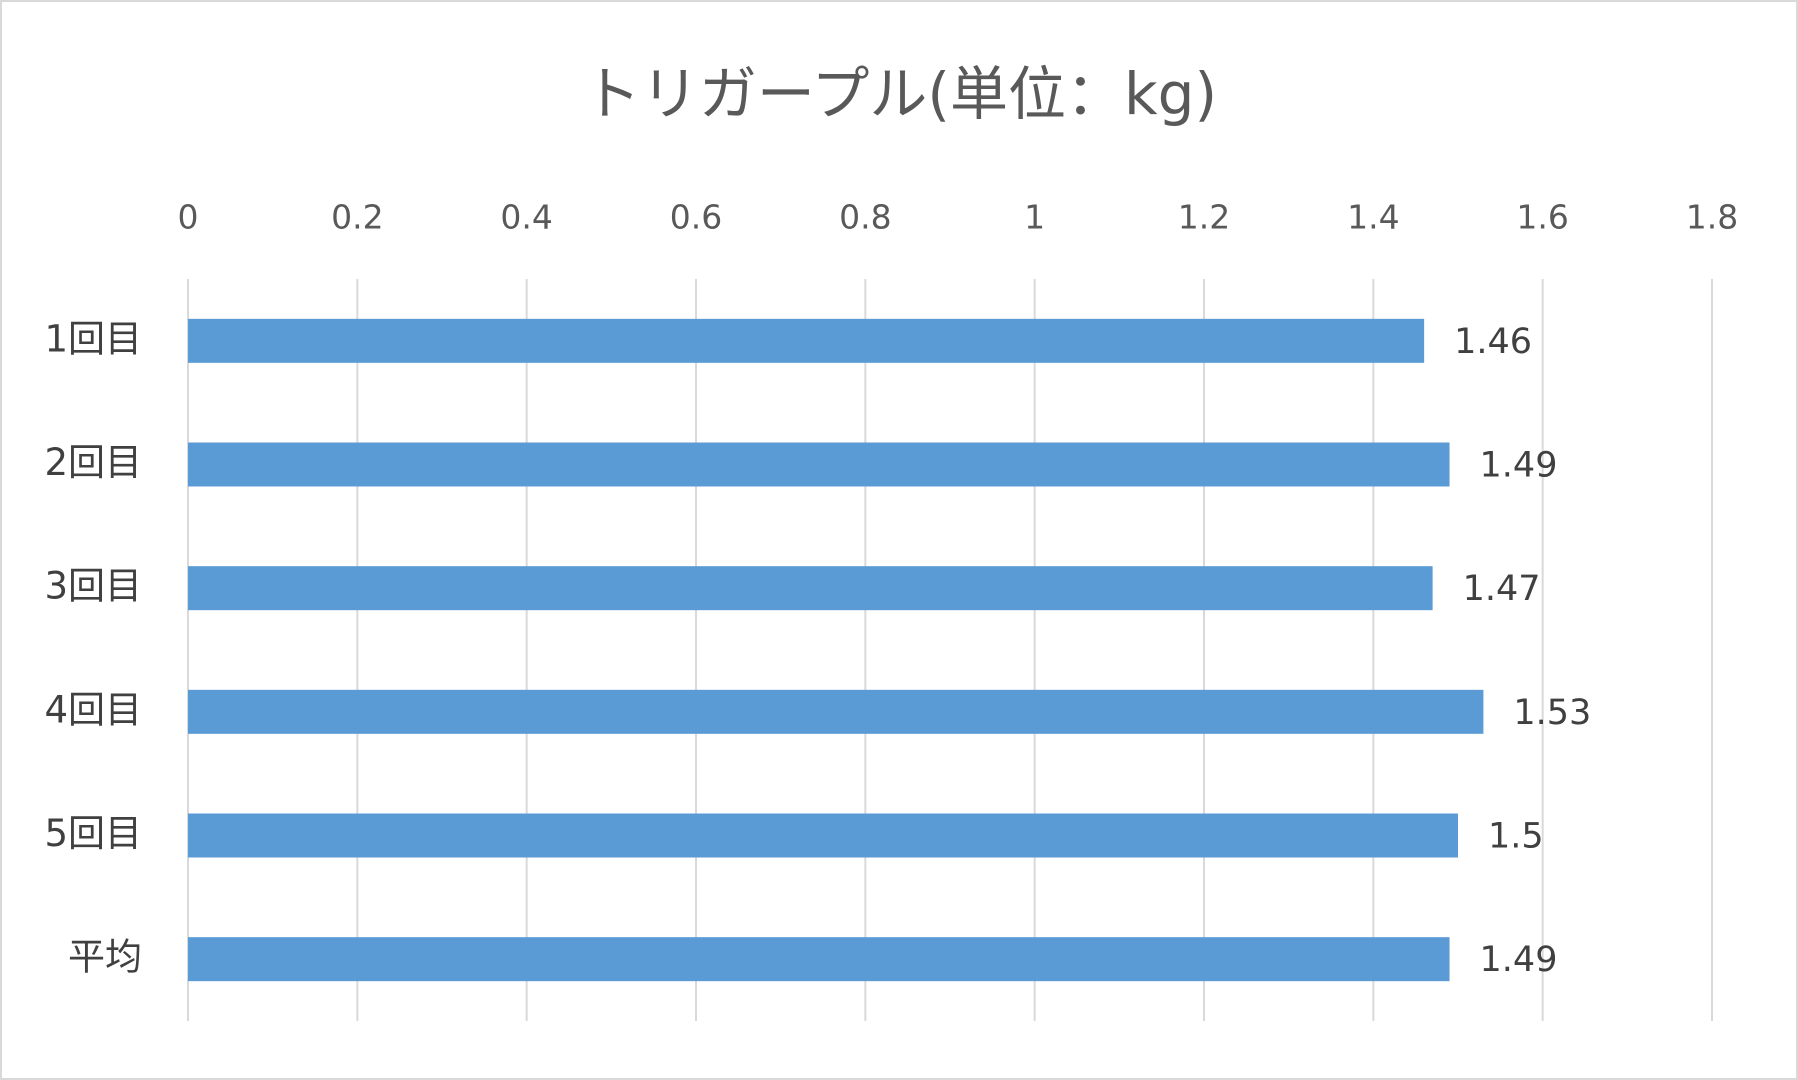 The image size is (1798, 1080). Describe the element at coordinates (1552, 713) in the screenshot. I see `data-label: 1.53` at that location.